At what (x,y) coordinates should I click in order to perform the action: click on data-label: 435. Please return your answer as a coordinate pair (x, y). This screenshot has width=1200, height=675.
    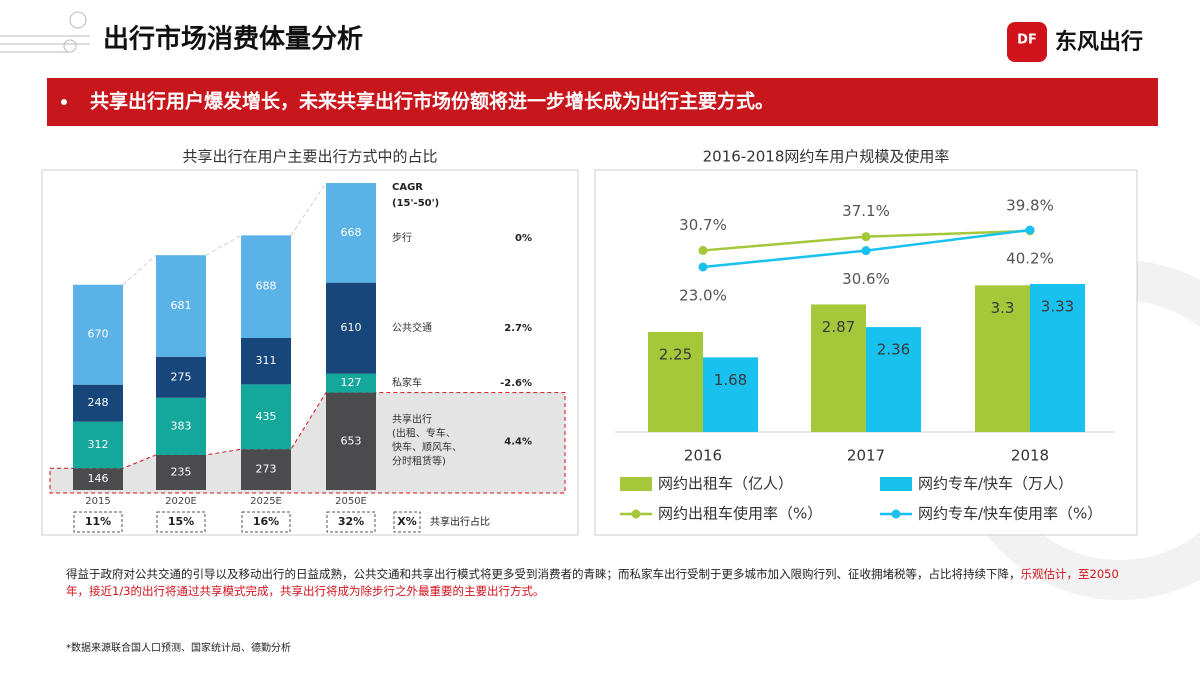
    Looking at the image, I should click on (266, 416).